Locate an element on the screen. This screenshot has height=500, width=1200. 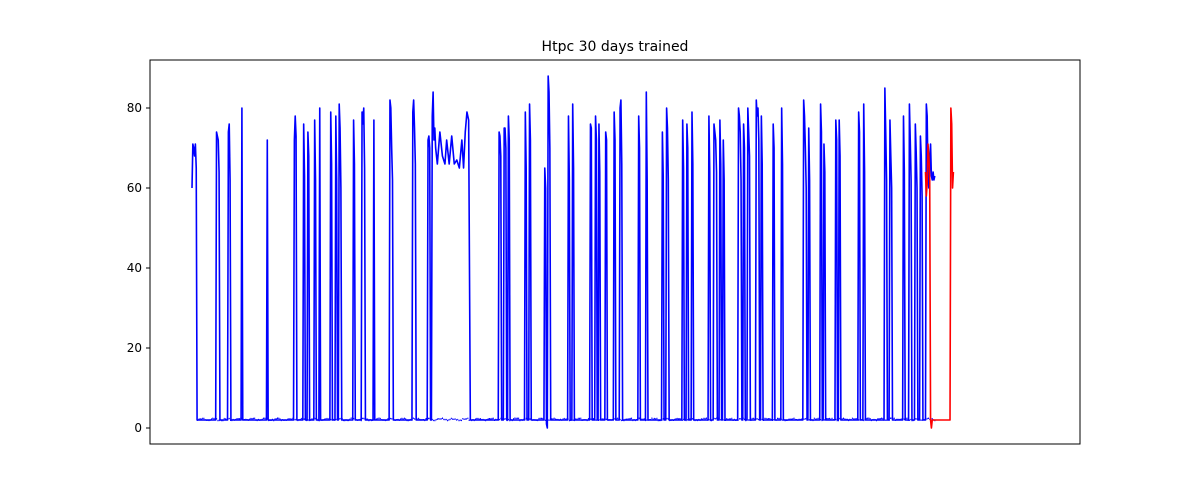
y-tick-label: 40 is located at coordinates (134, 268).